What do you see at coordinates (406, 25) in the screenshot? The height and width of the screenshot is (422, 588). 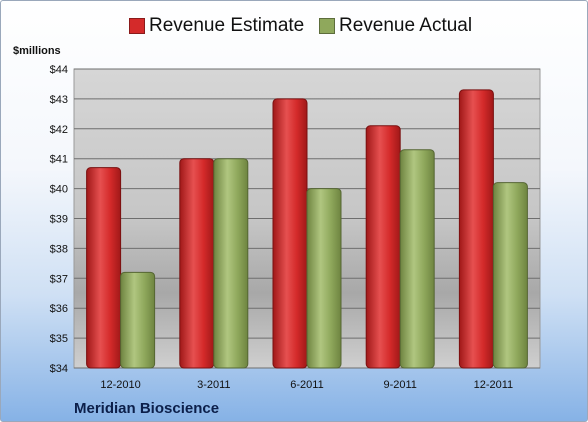 I see `legend-label-actual: Revenue Actual` at bounding box center [406, 25].